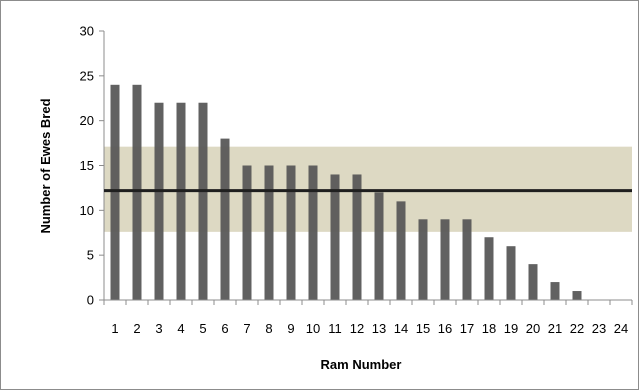 The width and height of the screenshot is (639, 390). Describe the element at coordinates (90, 300) in the screenshot. I see `y-tick-label: 0` at that location.